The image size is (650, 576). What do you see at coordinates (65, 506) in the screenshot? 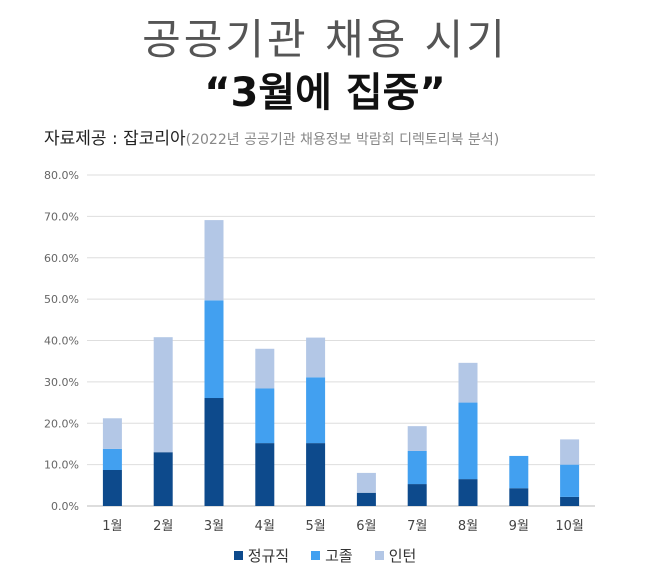
I see `y-tick-label: 0.0%` at bounding box center [65, 506].